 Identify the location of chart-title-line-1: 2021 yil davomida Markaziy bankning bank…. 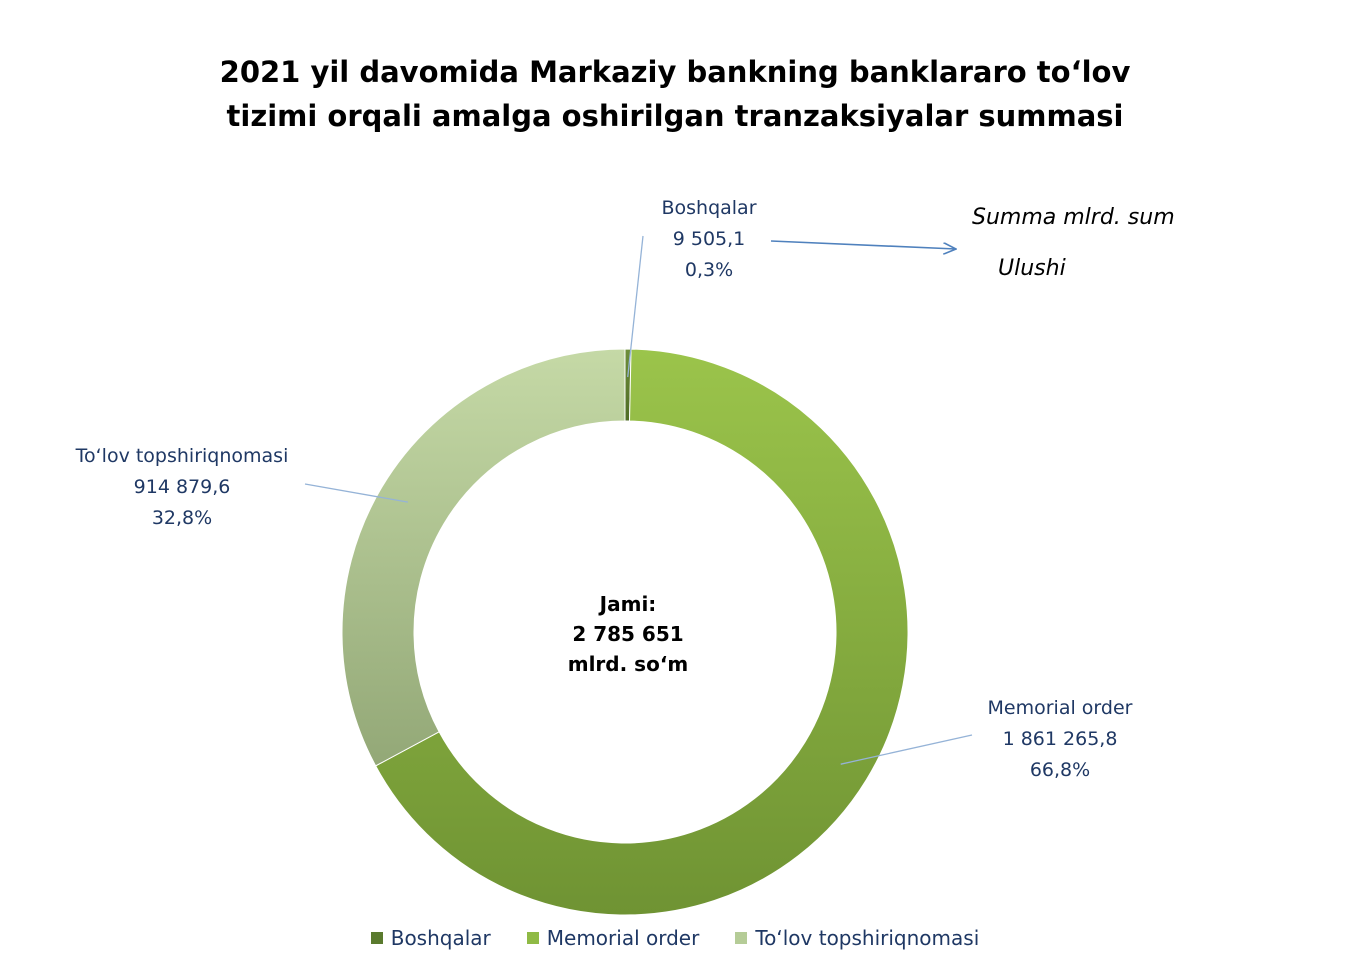
(675, 72).